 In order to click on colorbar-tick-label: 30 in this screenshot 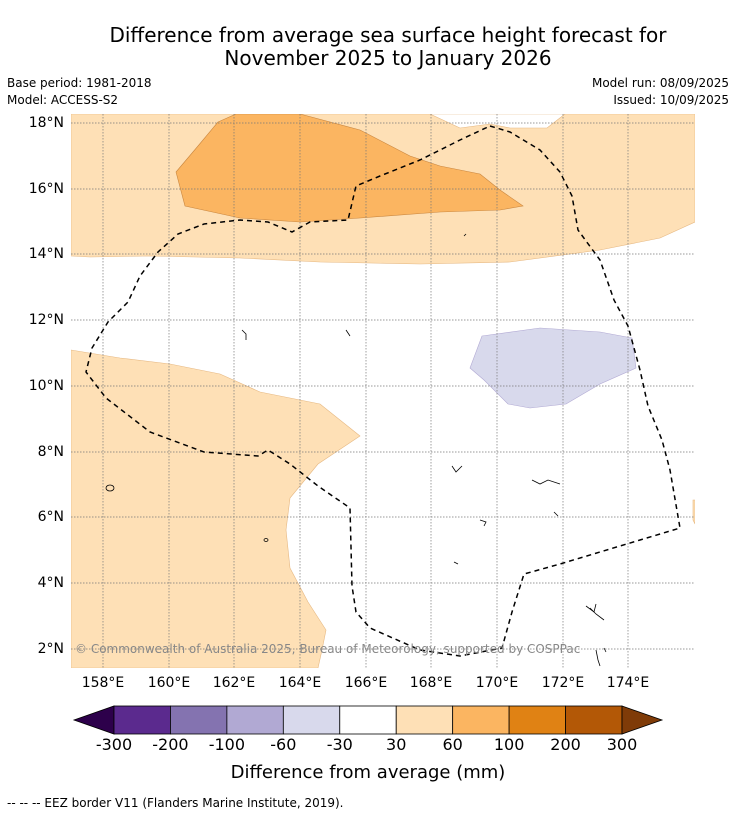, I will do `click(396, 744)`.